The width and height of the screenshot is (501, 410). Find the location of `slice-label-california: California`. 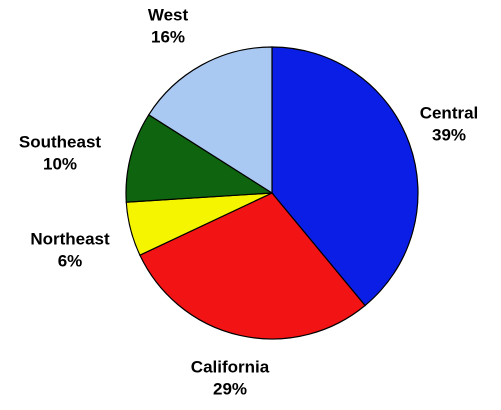

slice-label-california: California is located at coordinates (230, 366).